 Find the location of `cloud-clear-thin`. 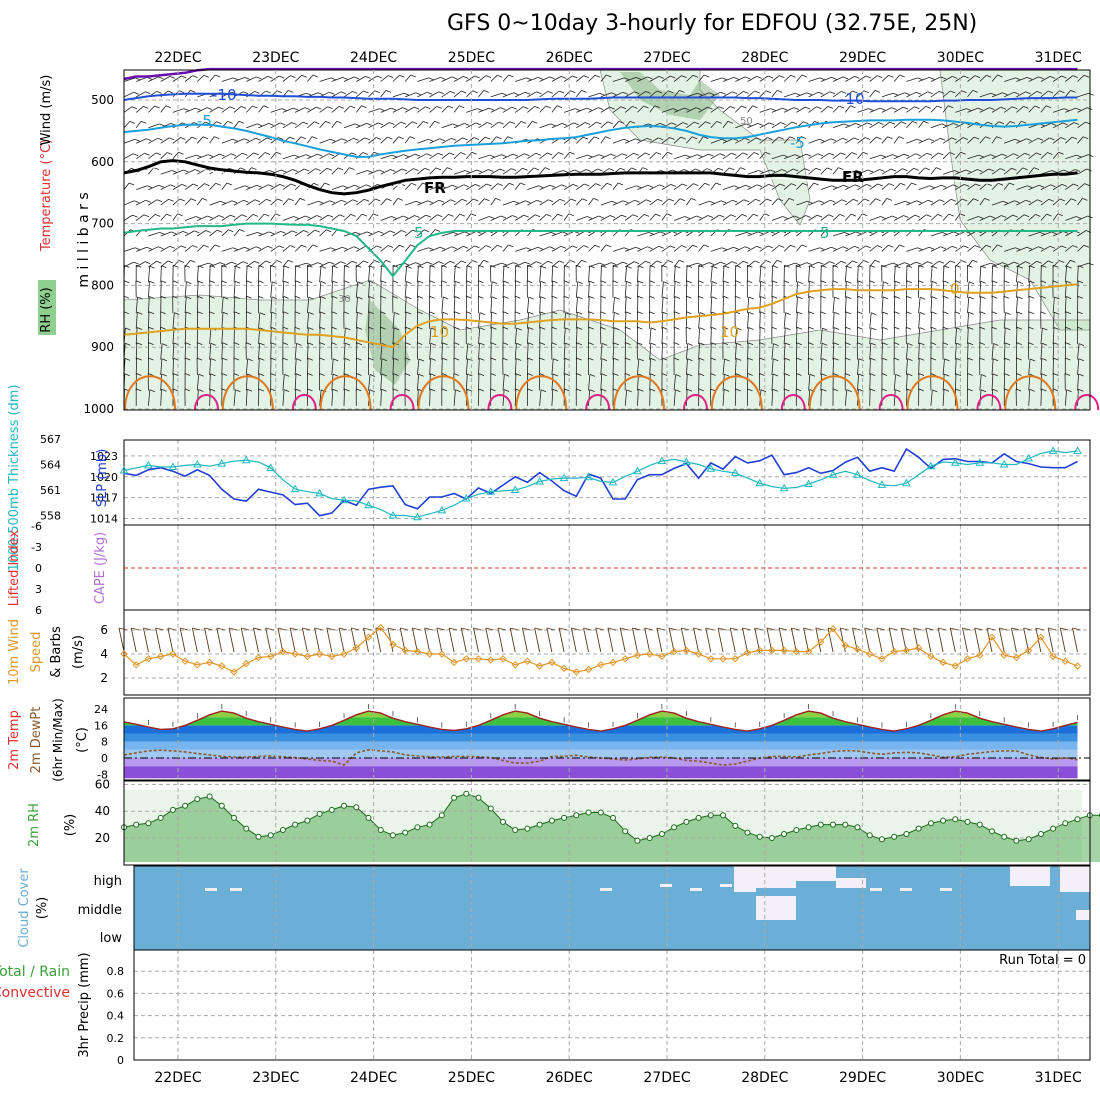

cloud-clear-thin is located at coordinates (666, 885).